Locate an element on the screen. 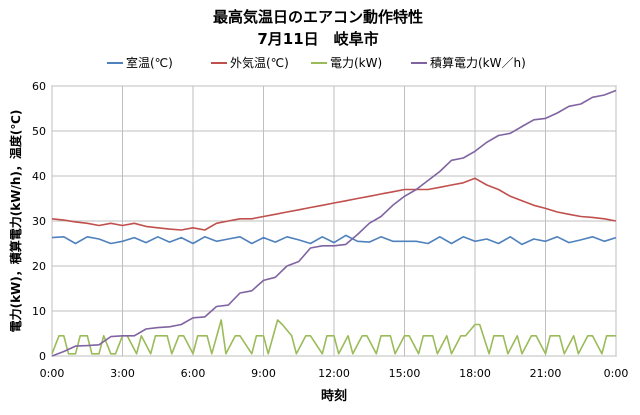 The width and height of the screenshot is (640, 415). x-tick-labels: 0:00 3:00 6:00 9:00 12:00 15:00 18:00 21:00 0:00 is located at coordinates (334, 373).